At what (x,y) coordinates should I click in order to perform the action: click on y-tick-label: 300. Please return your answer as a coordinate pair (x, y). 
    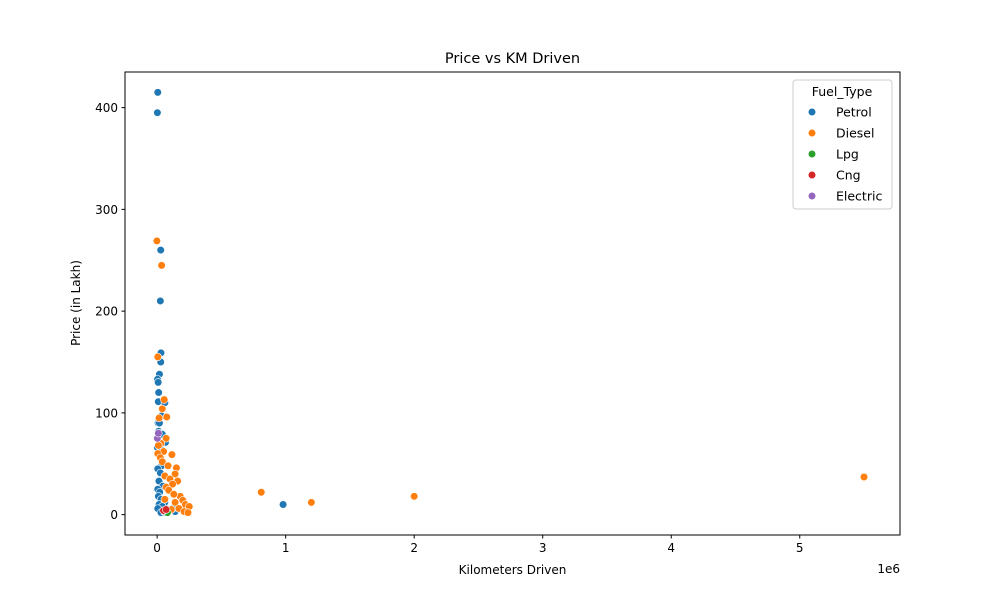
    Looking at the image, I should click on (106, 210).